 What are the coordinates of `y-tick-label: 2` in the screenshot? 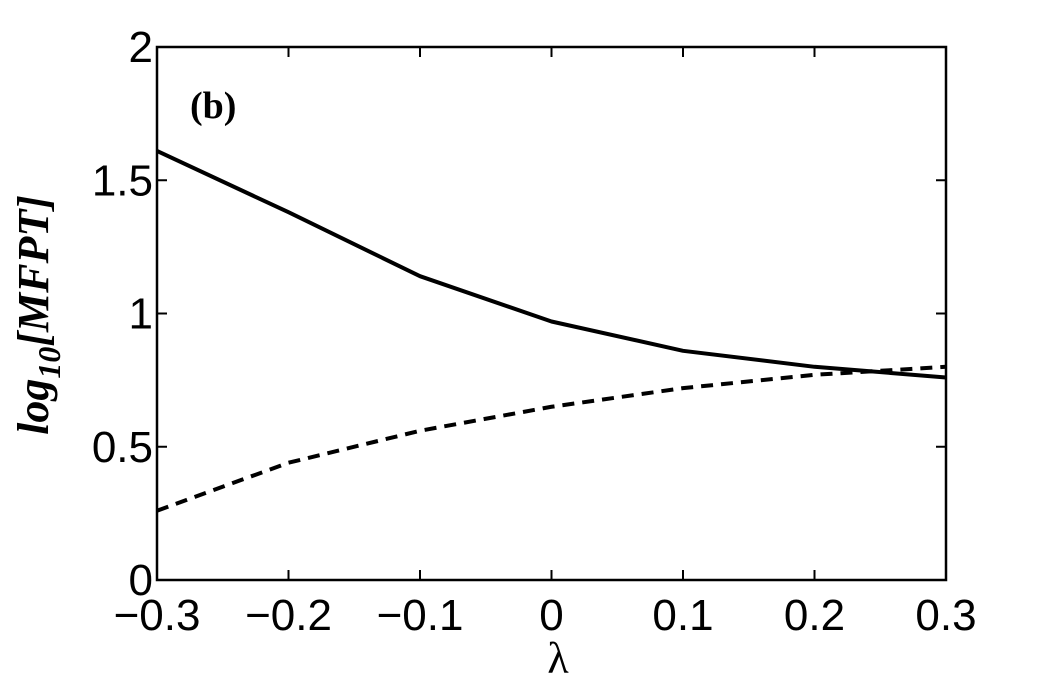 It's located at (141, 47).